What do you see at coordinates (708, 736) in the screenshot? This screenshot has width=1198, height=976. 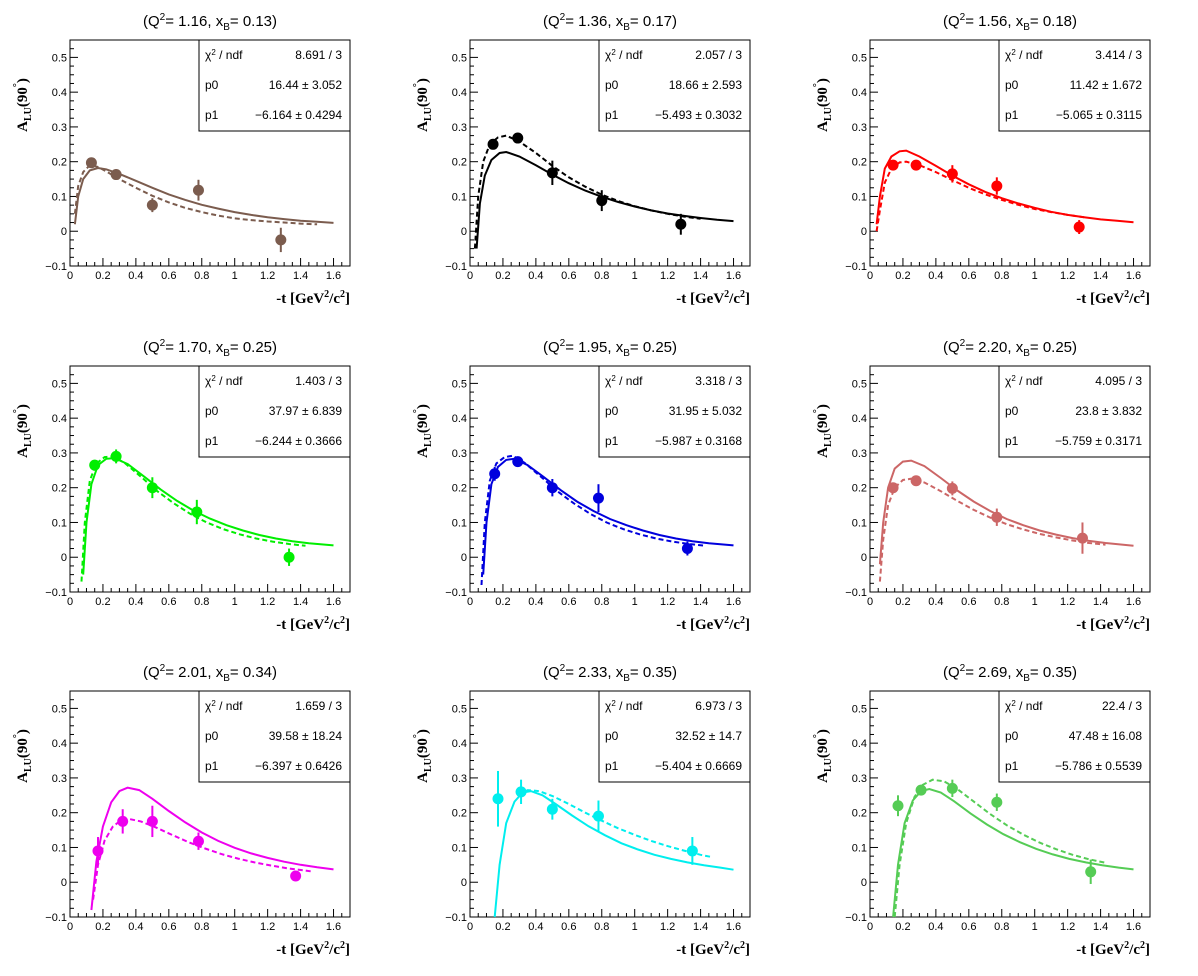 I see `stats-value-p0: 32.52 ± 14.7` at bounding box center [708, 736].